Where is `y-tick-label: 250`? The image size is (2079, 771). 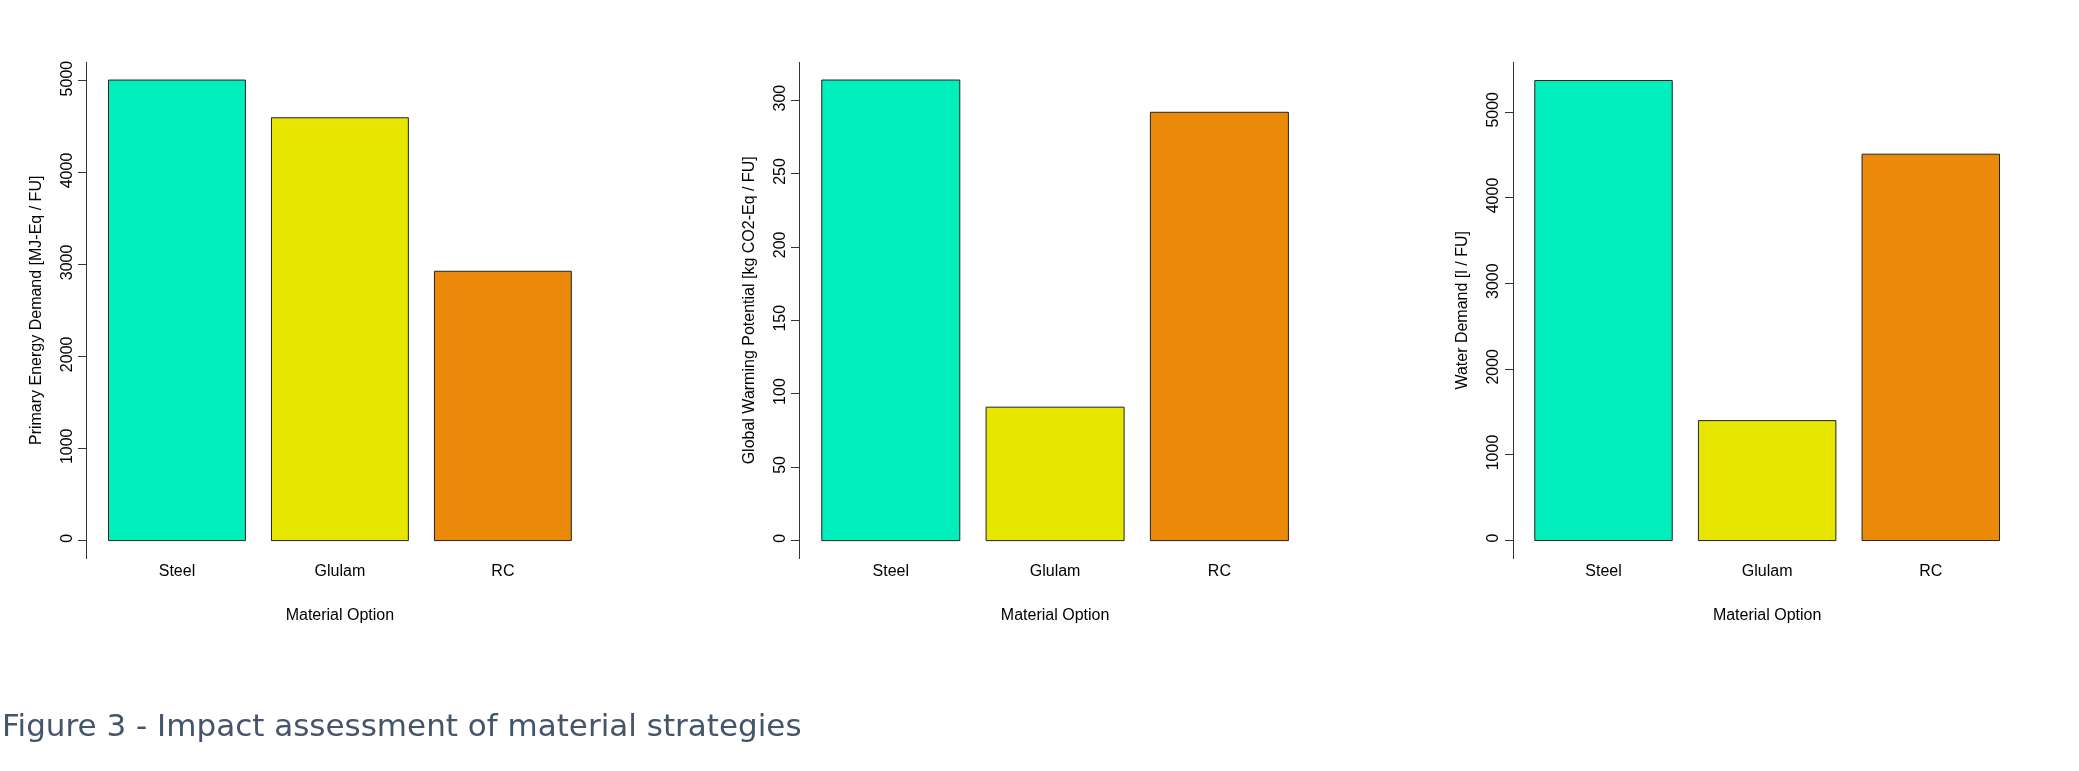 y-tick-label: 250 is located at coordinates (780, 171).